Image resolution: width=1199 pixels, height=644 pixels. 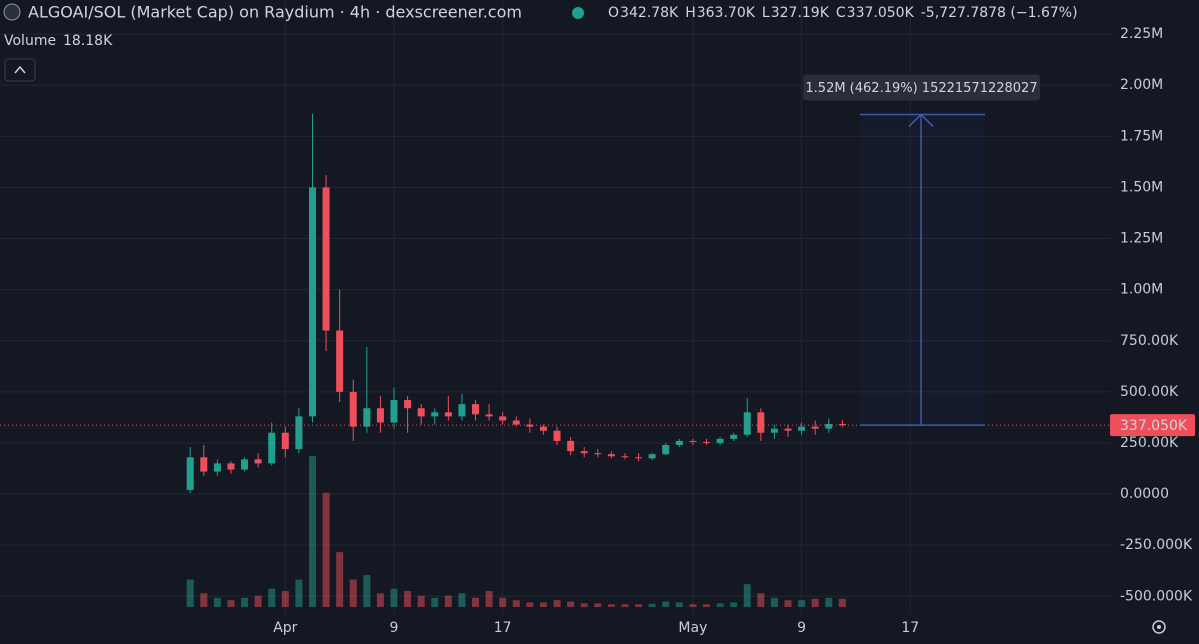 What do you see at coordinates (841, 13) in the screenshot?
I see `ohlc-key: C` at bounding box center [841, 13].